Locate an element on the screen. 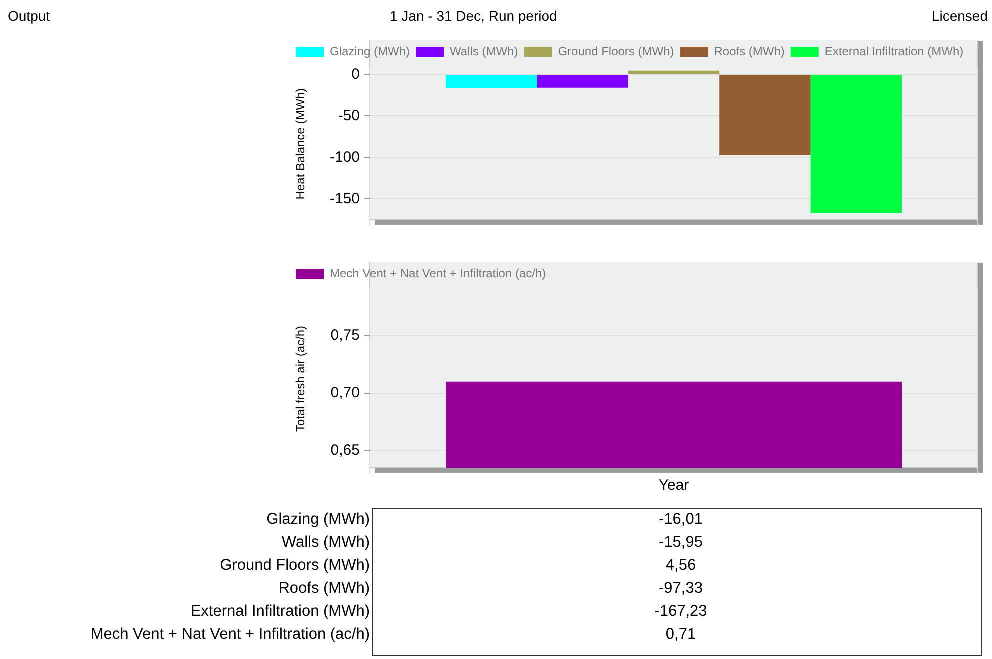  text: -15,95 is located at coordinates (681, 543).